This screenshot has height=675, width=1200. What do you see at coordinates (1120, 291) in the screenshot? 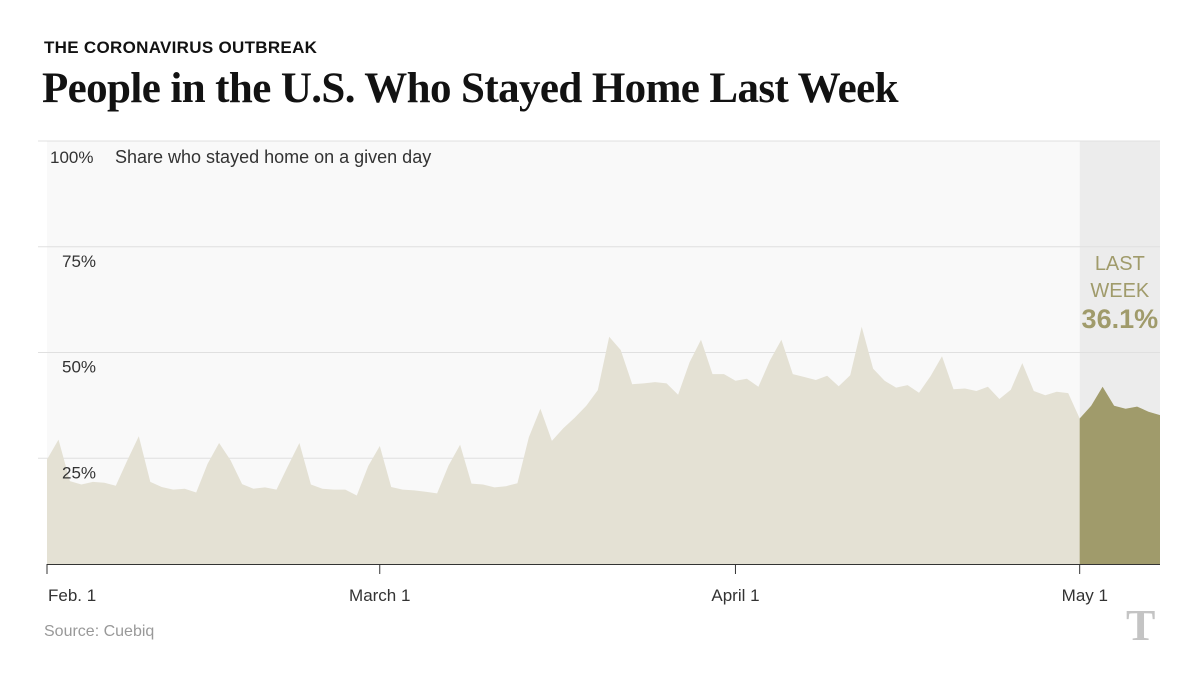
I see `last-week-label-line2: WEEK` at bounding box center [1120, 291].